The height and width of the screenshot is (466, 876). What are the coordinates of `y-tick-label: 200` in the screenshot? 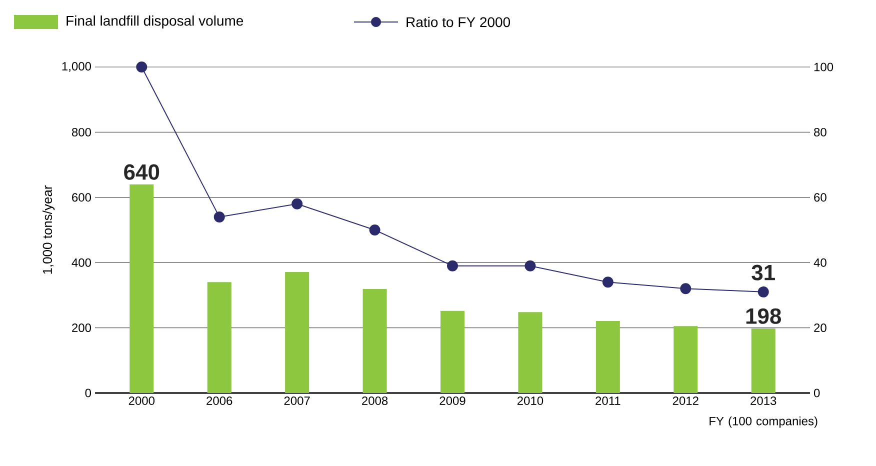 It's located at (82, 328).